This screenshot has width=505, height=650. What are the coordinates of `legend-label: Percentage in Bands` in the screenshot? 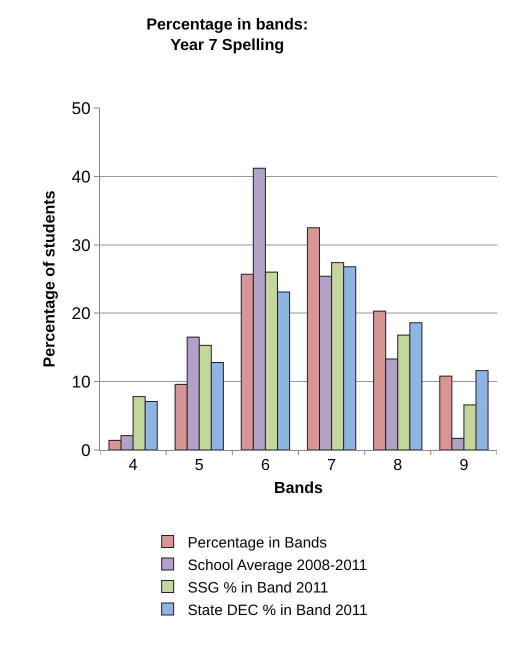 It's located at (257, 543).